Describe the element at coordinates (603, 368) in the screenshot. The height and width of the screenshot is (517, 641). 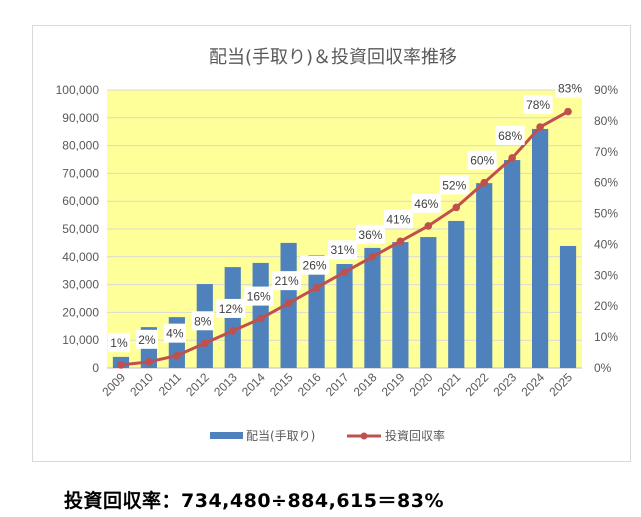
I see `right-tick-label: 0%` at that location.